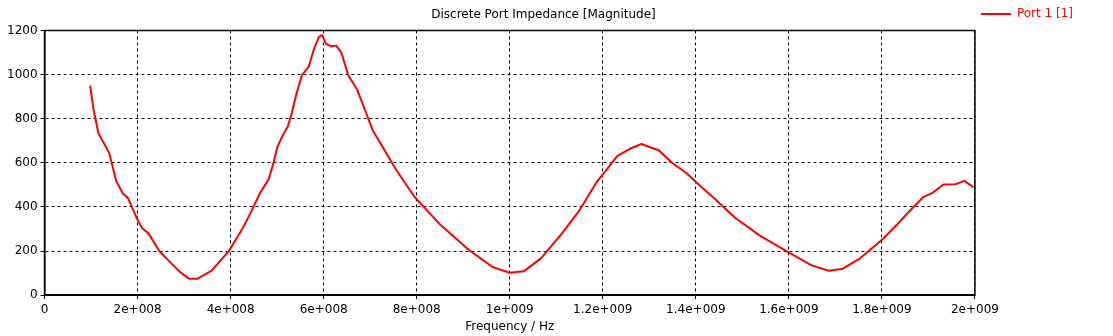 This screenshot has width=1113, height=336. I want to click on y-tick-label: 1200, so click(22, 29).